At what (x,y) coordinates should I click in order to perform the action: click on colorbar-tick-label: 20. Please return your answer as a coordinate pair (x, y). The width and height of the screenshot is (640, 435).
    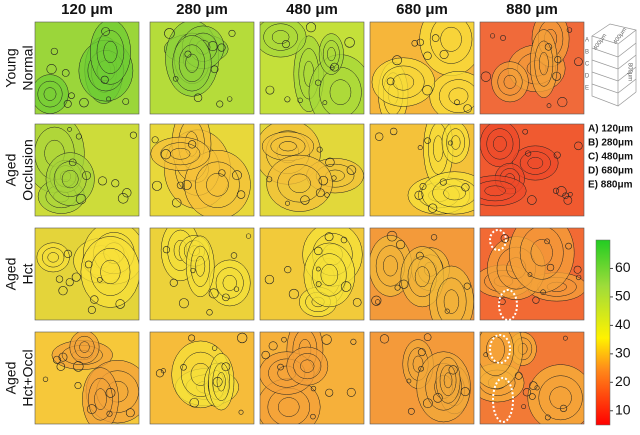
    Looking at the image, I should click on (623, 381).